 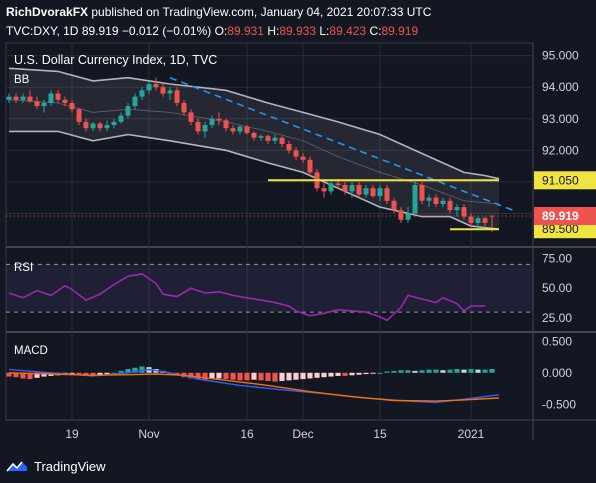 I want to click on price-tick-label: 92.000, so click(x=560, y=150).